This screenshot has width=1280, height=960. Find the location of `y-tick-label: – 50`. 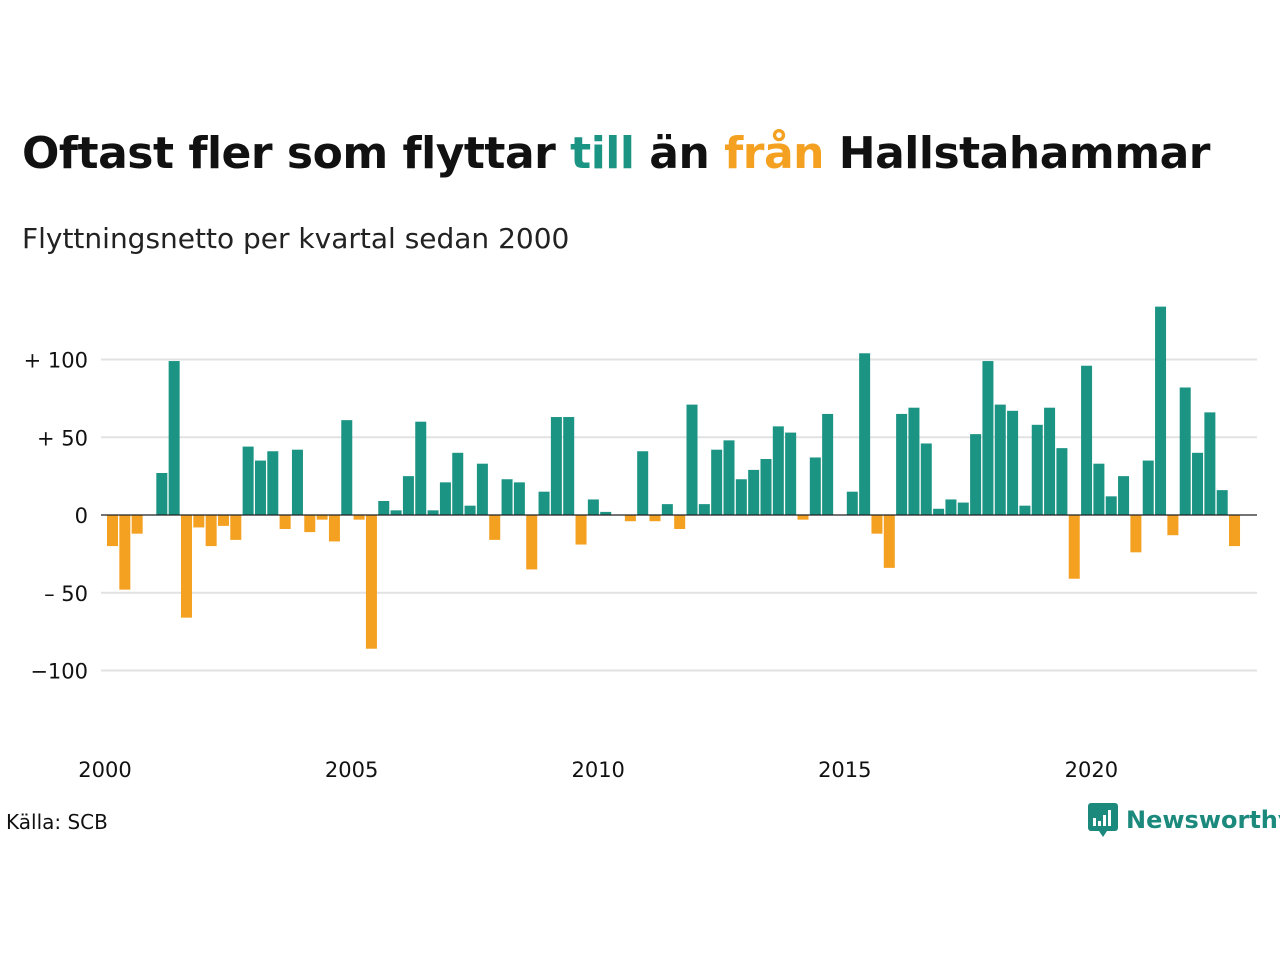

y-tick-label: – 50 is located at coordinates (66, 594).